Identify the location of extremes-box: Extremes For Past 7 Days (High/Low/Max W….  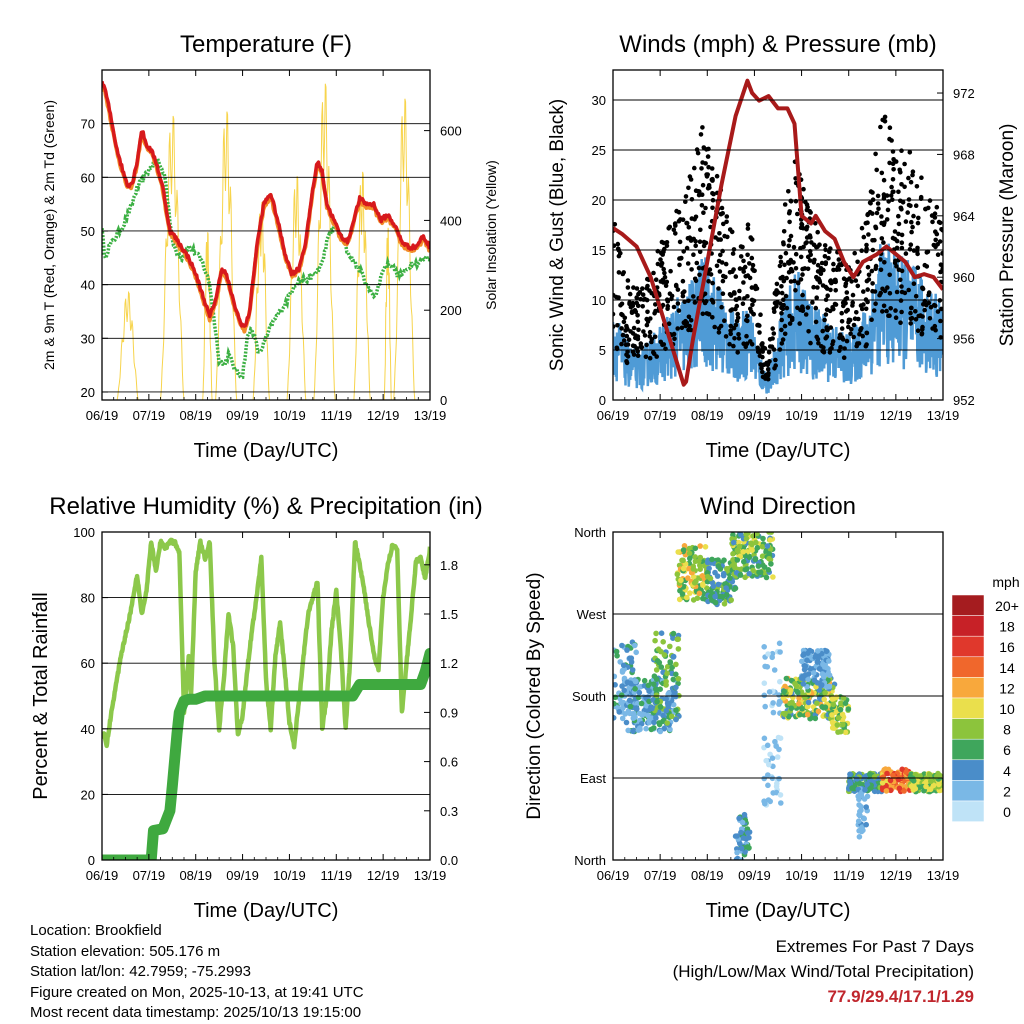
(823, 971).